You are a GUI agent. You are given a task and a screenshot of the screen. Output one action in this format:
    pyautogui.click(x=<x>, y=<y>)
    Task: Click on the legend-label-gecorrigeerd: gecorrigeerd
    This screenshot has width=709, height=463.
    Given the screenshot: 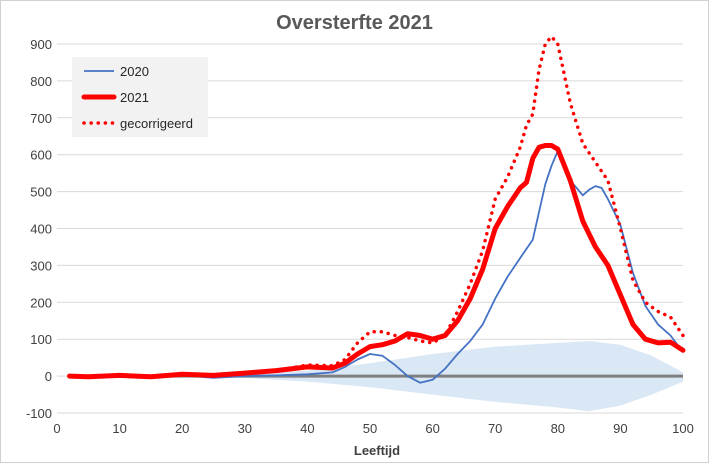 What is the action you would take?
    pyautogui.click(x=156, y=123)
    